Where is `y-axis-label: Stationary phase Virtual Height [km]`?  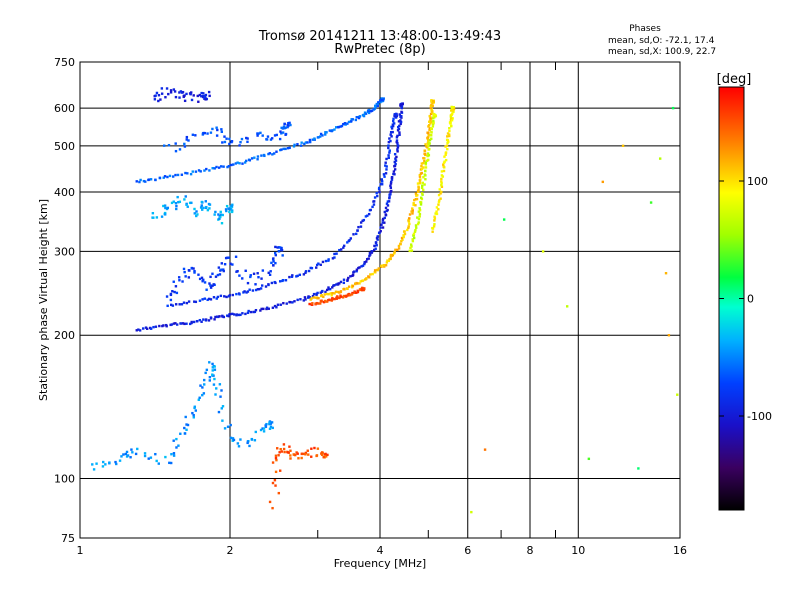
y-axis-label: Stationary phase Virtual Height [km] is located at coordinates (43, 300).